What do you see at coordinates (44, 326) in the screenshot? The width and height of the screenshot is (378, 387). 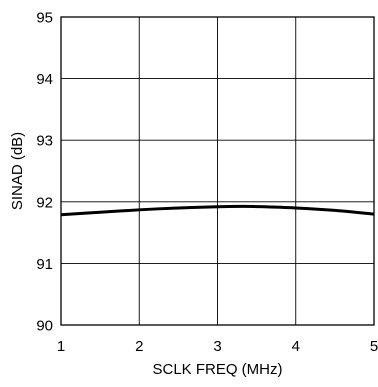 I see `y-tick-label: 90` at bounding box center [44, 326].